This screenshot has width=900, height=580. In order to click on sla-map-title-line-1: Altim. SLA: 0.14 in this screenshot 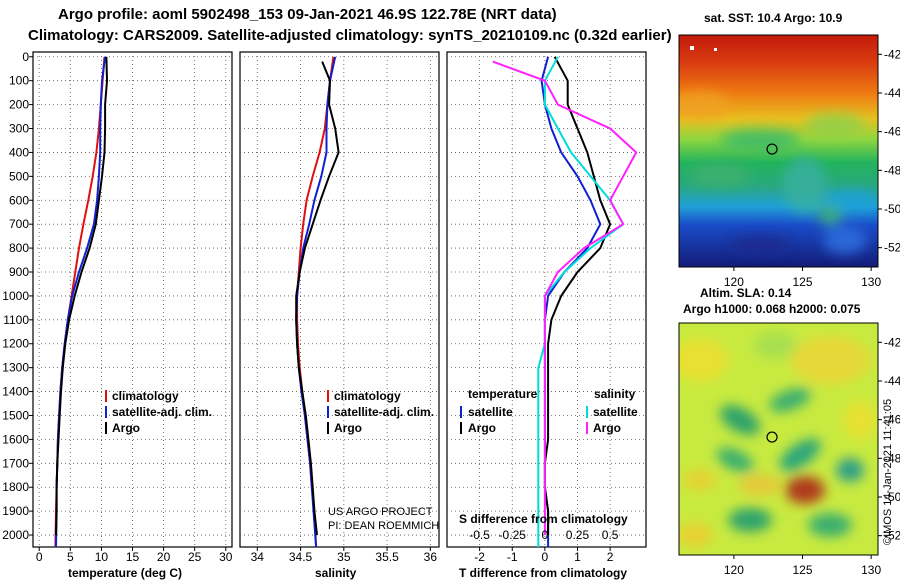, I will do `click(746, 293)`.